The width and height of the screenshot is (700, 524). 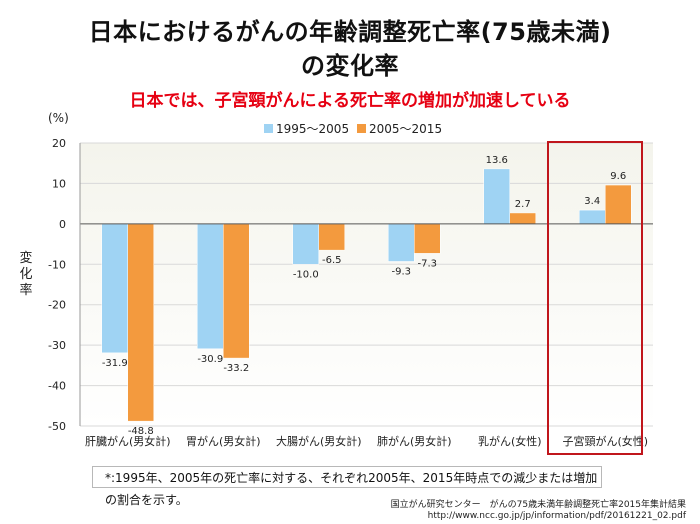 I want to click on legend-label-2005-2015: 2005～2015, so click(x=405, y=129).